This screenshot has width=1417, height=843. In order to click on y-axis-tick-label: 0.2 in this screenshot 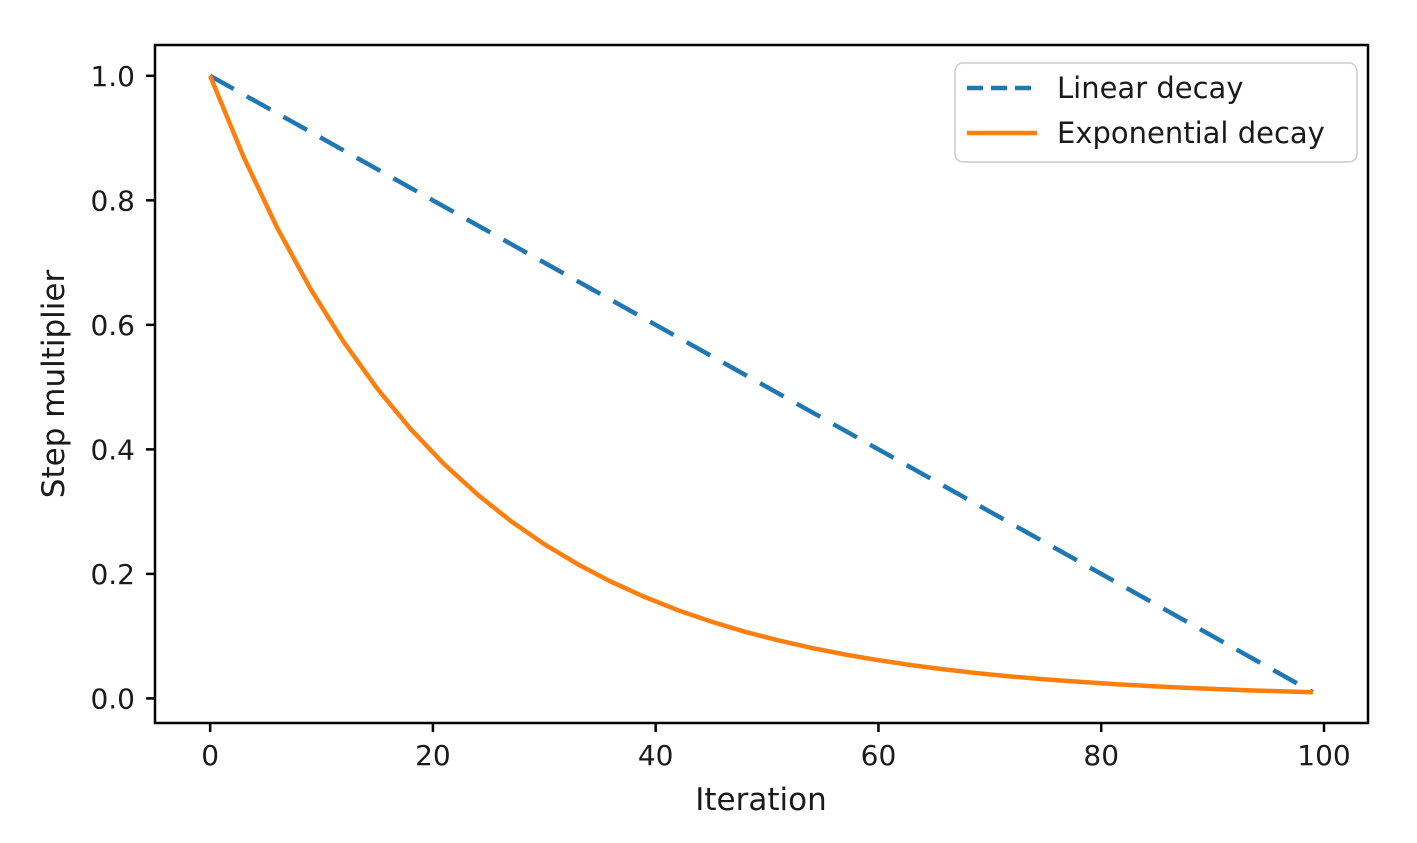, I will do `click(112, 574)`.